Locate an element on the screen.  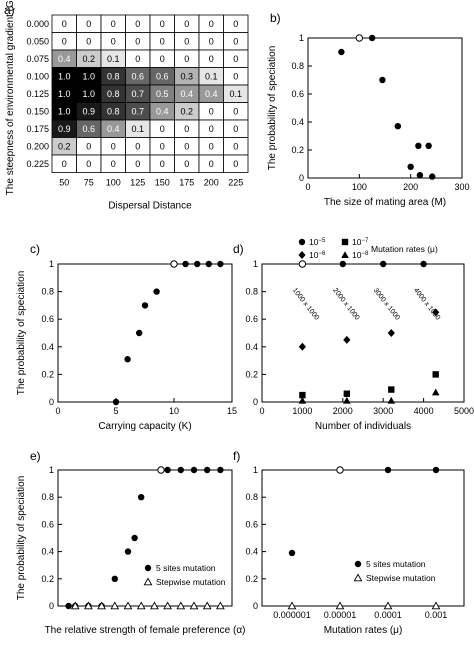
legend-title: Mutation rates (μ) is located at coordinates (404, 249).